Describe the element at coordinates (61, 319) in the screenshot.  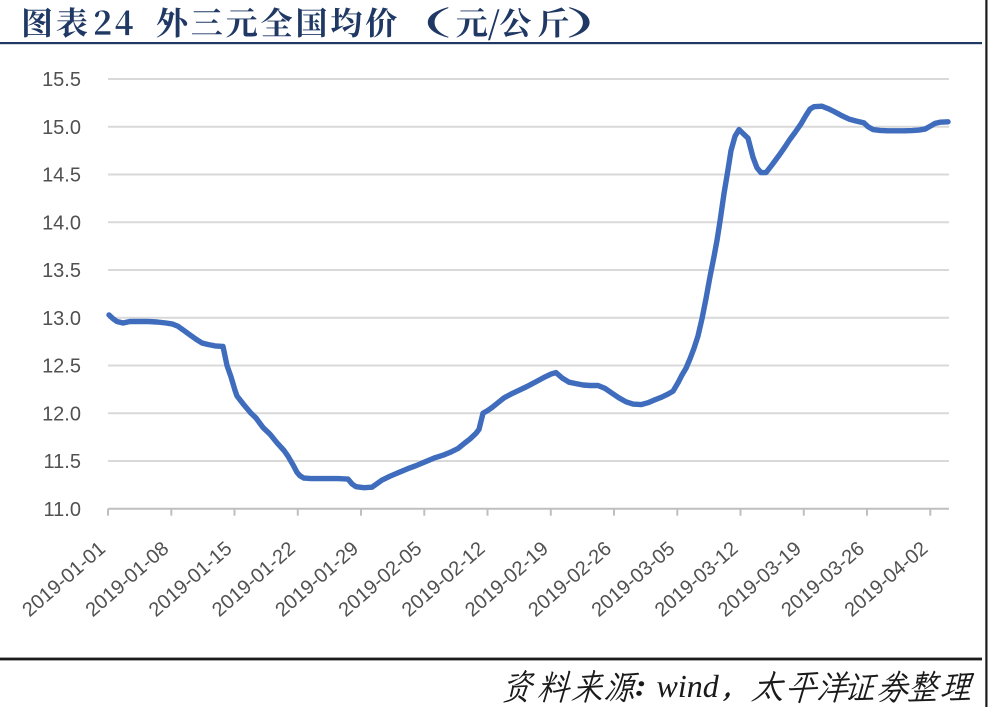
I see `svg-text: 13.0` at that location.